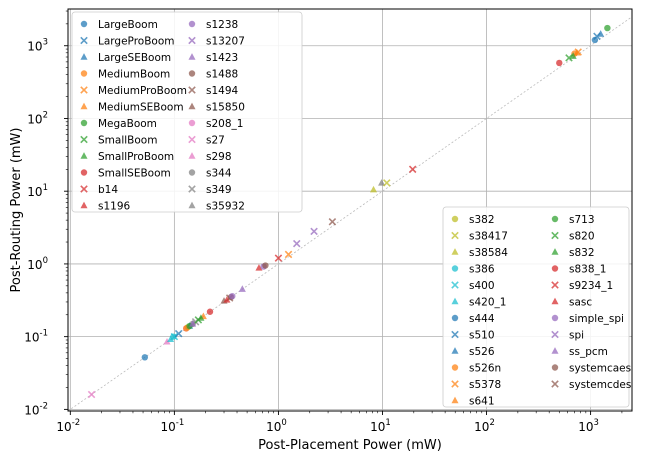 The width and height of the screenshot is (645, 458). I want to click on legend-marker-s298, so click(192, 155).